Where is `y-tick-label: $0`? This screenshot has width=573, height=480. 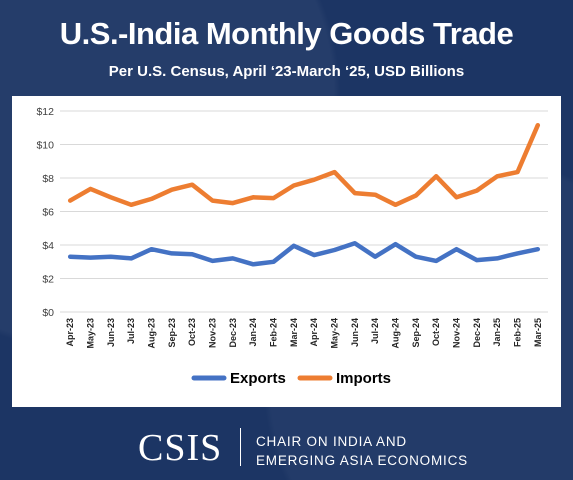 y-tick-label: $0 is located at coordinates (48, 313).